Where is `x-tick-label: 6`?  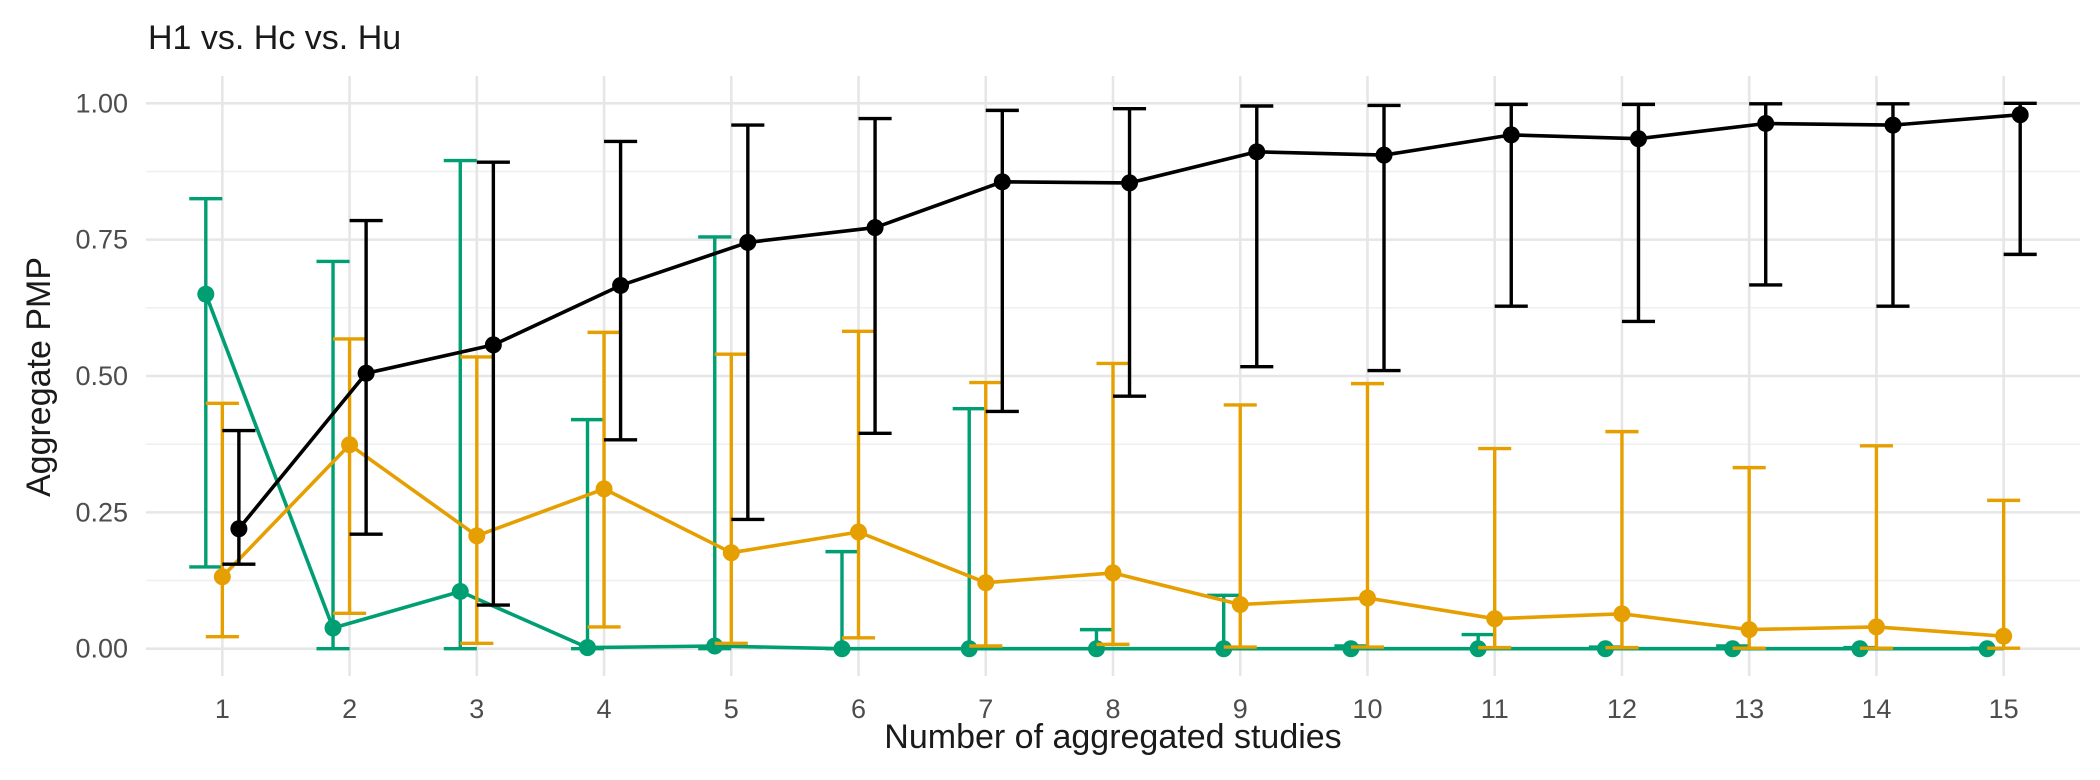 x-tick-label: 6 is located at coordinates (858, 709).